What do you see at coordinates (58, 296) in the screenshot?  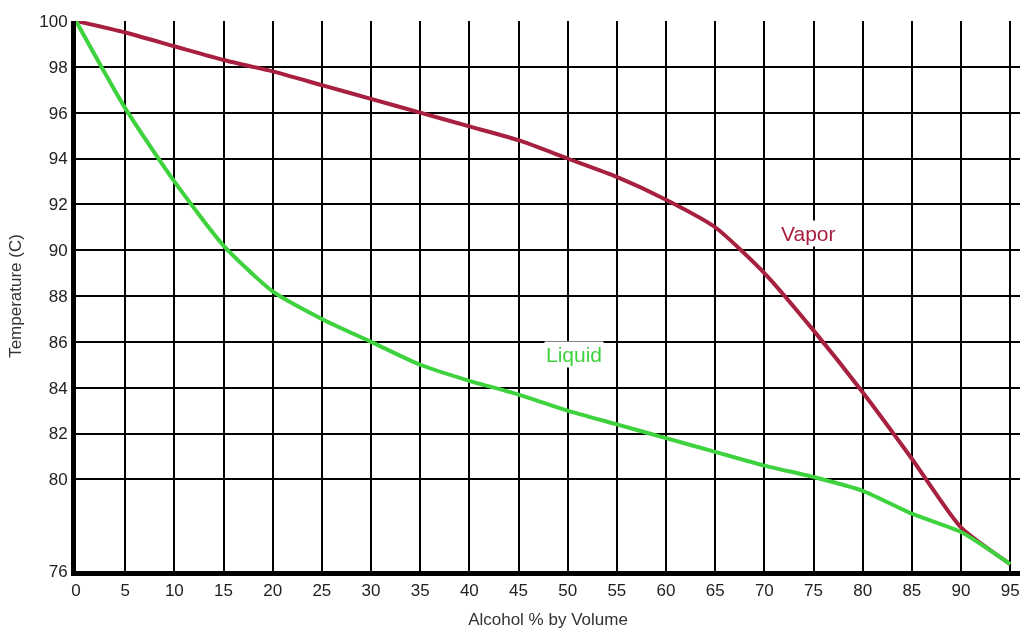 I see `y-tick-label: 88` at bounding box center [58, 296].